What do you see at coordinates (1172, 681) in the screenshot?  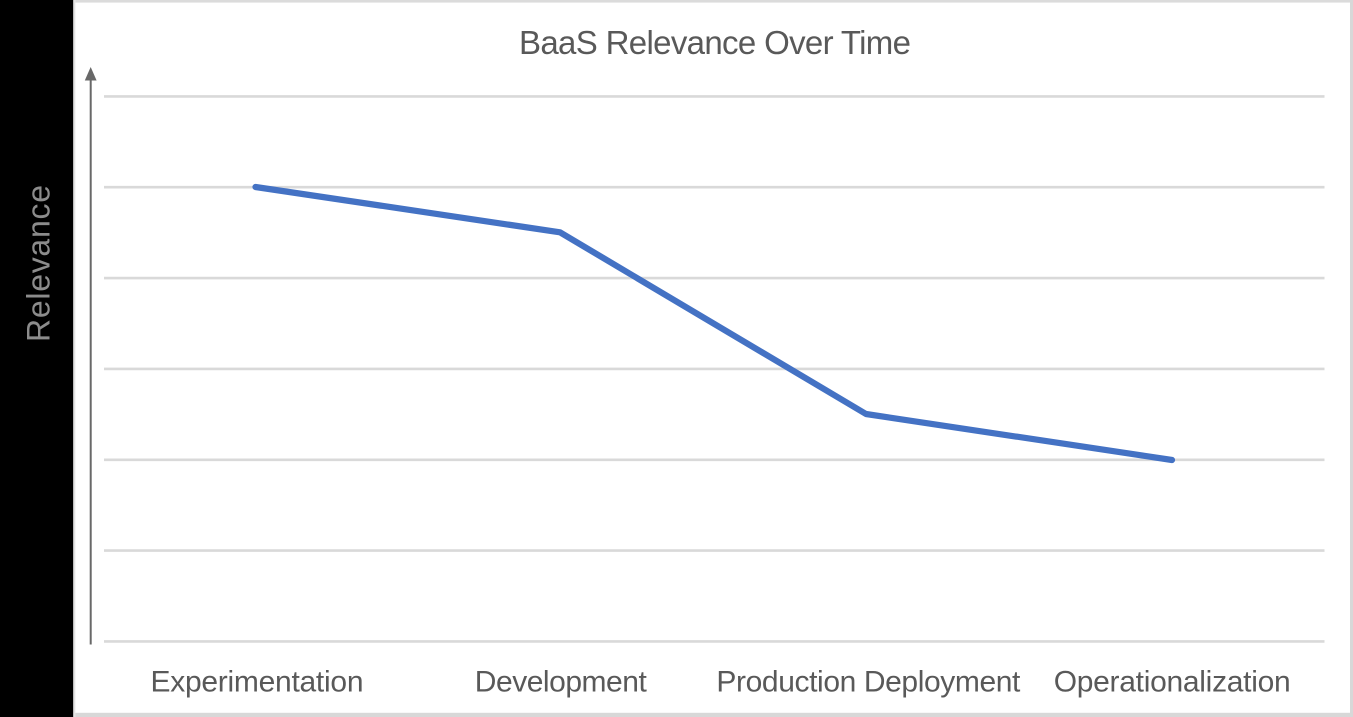 I see `svg-text: Operationalization` at bounding box center [1172, 681].